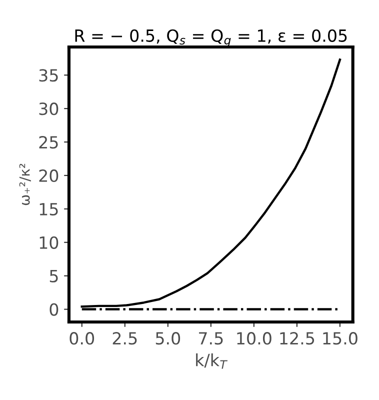 This screenshot has height=400, width=379. Describe the element at coordinates (49, 242) in the screenshot. I see `y-tick-label: 10` at that location.